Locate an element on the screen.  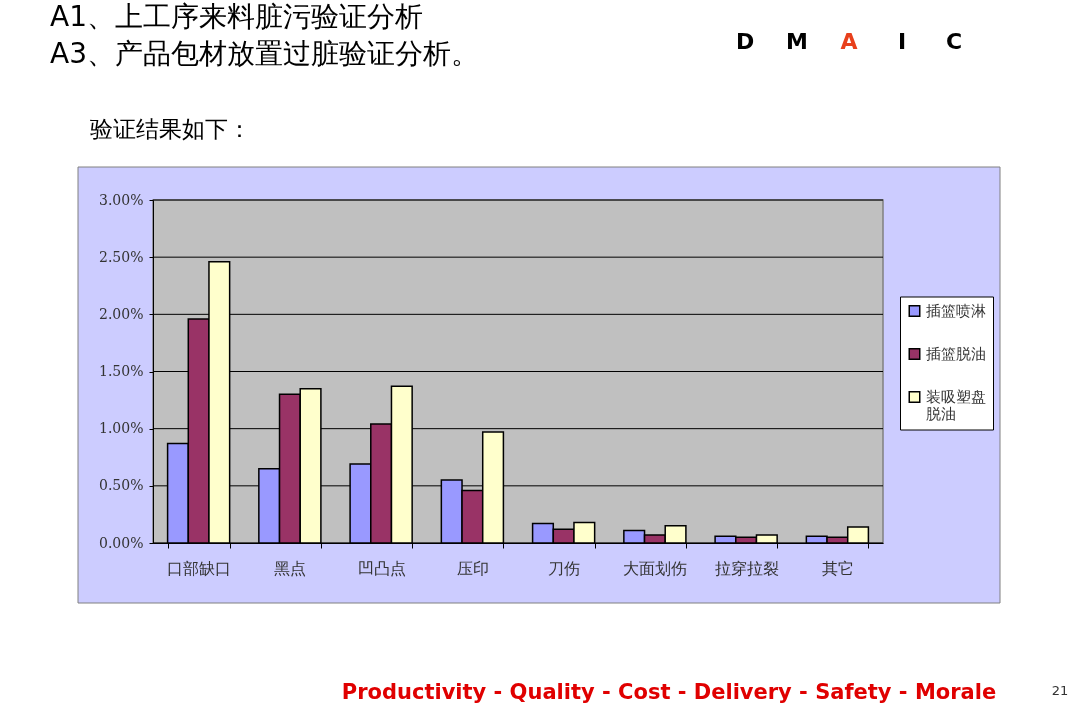
text: 21 is located at coordinates (1060, 690).